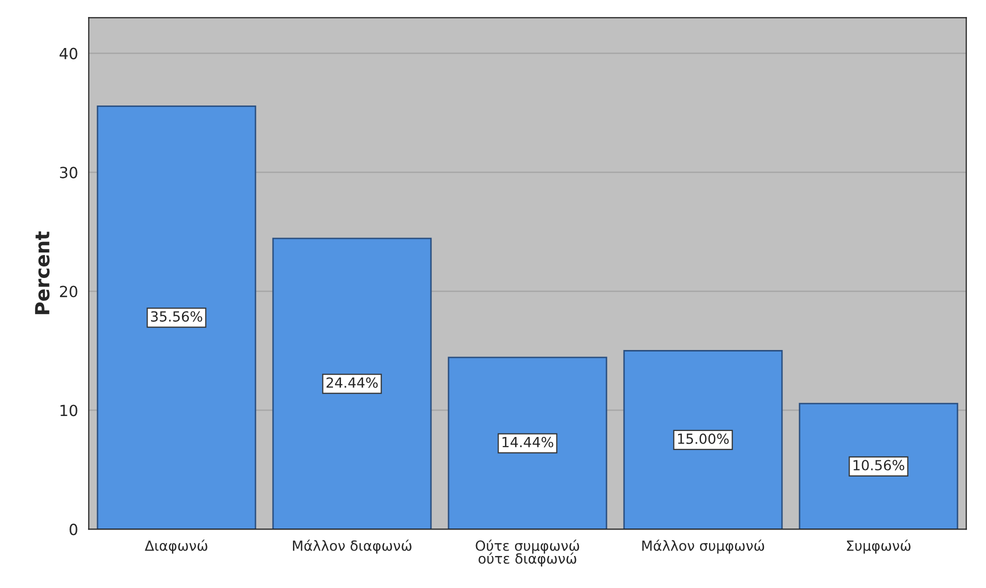  I want to click on y-tick-label: 40, so click(69, 54).